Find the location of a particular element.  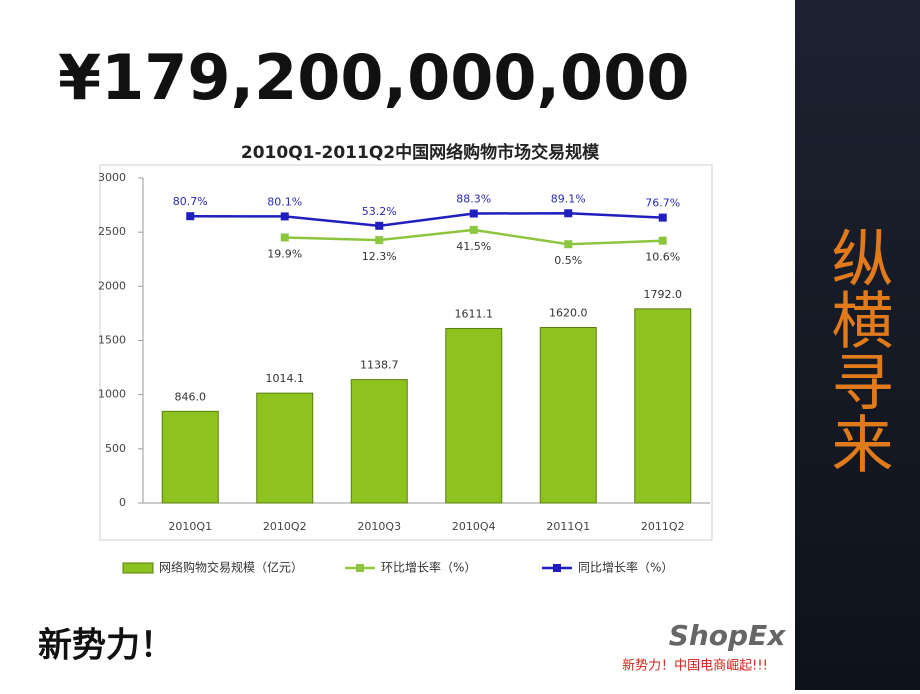

line-label: 76.7% is located at coordinates (662, 203).